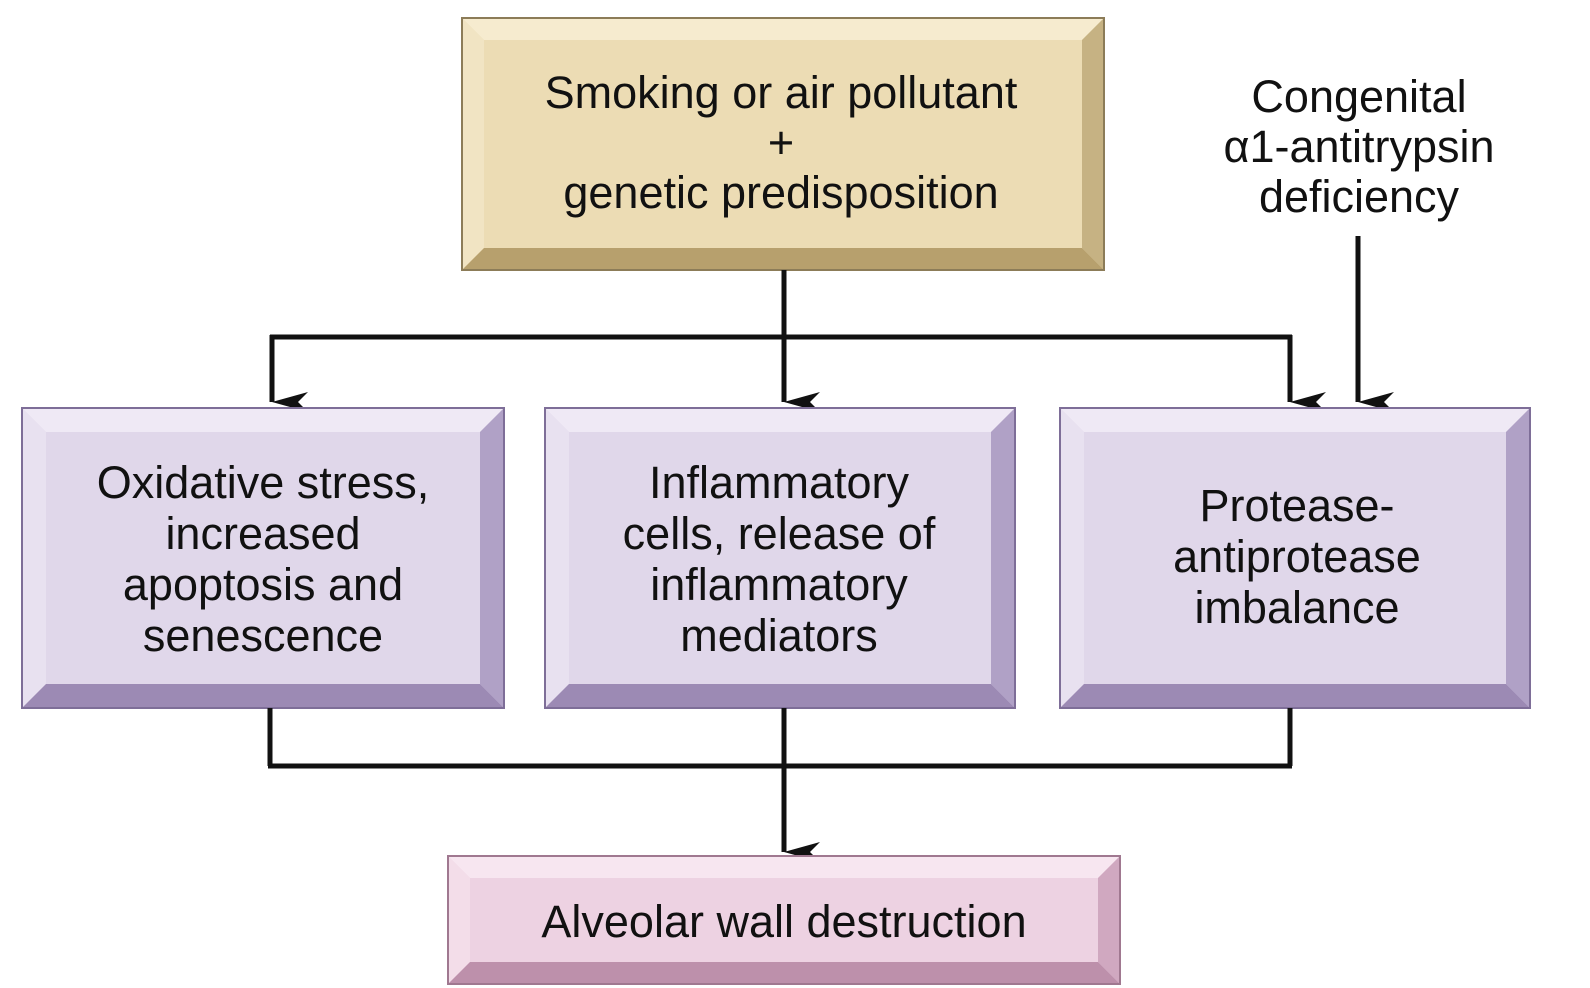  Describe the element at coordinates (779, 533) in the screenshot. I see `inflammatory-line-2: cells, release of` at that location.